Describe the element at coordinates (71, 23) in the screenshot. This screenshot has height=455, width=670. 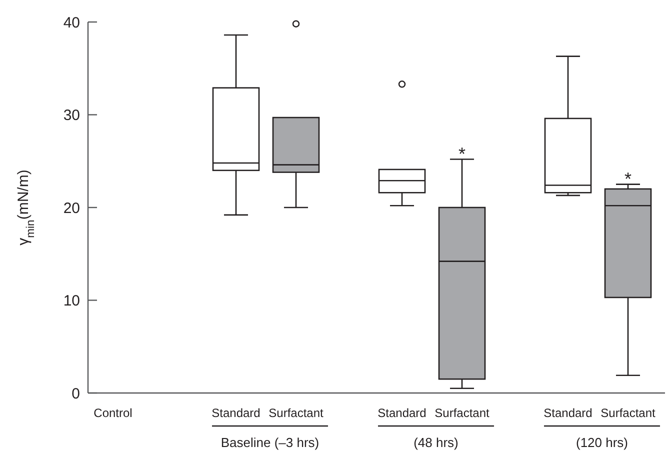
I see `y-tick-label: 40` at that location.